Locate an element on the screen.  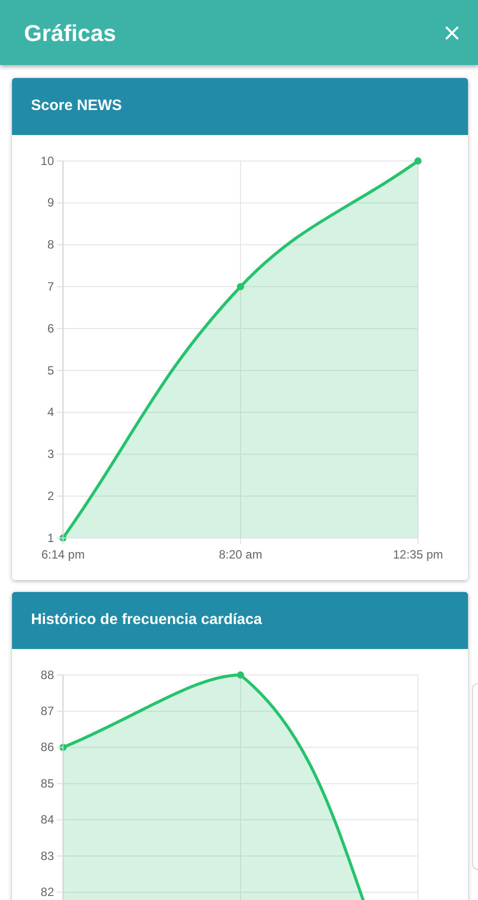
y-tick-label: 6 is located at coordinates (50, 328).